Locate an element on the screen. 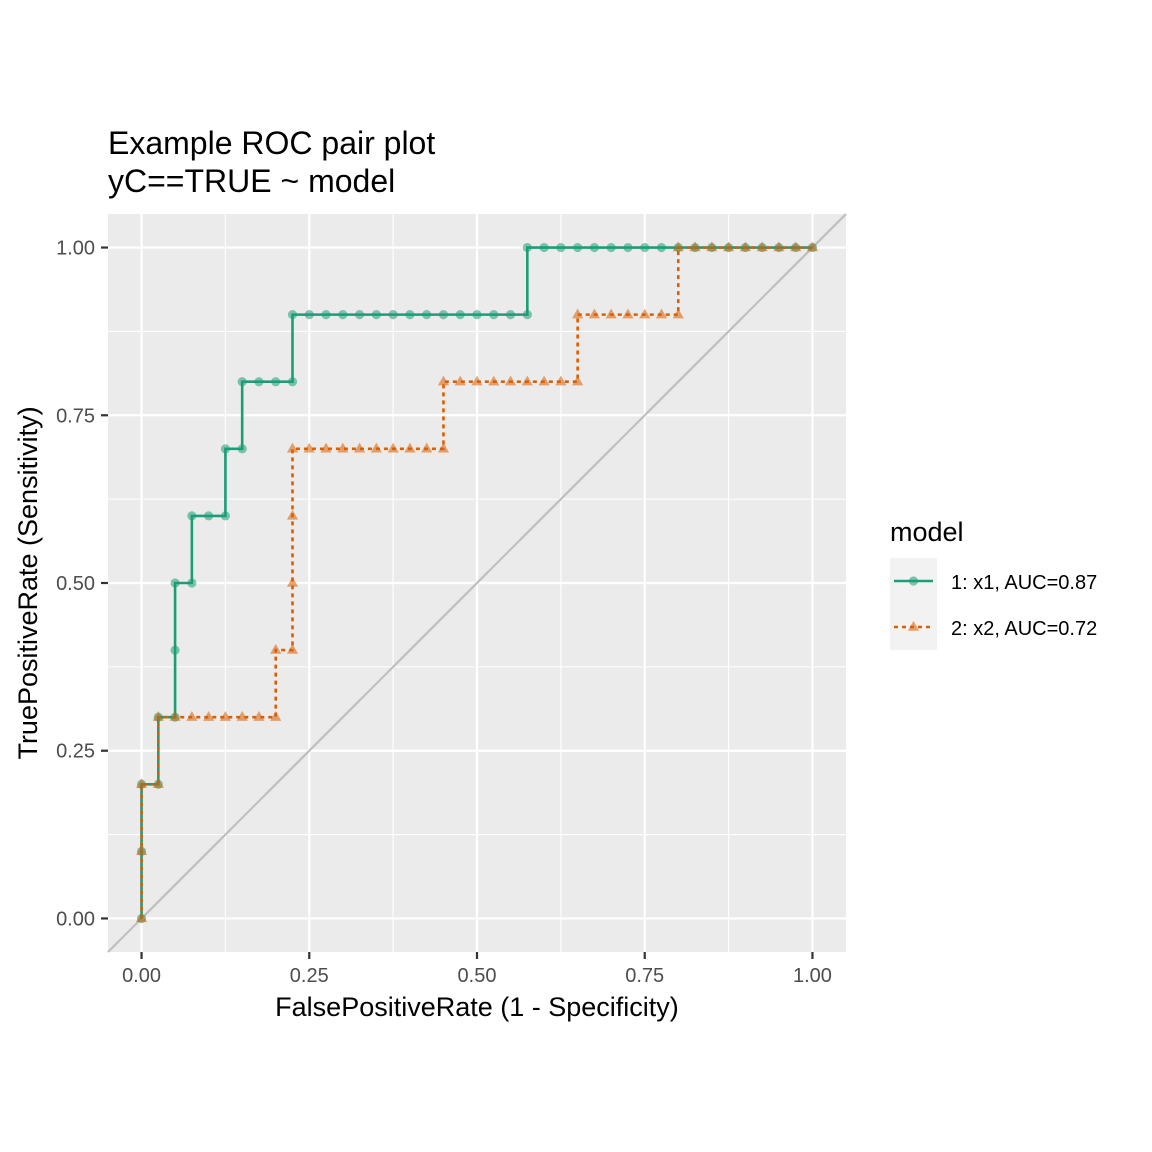  x-tick-label: 0.00 is located at coordinates (141, 976).